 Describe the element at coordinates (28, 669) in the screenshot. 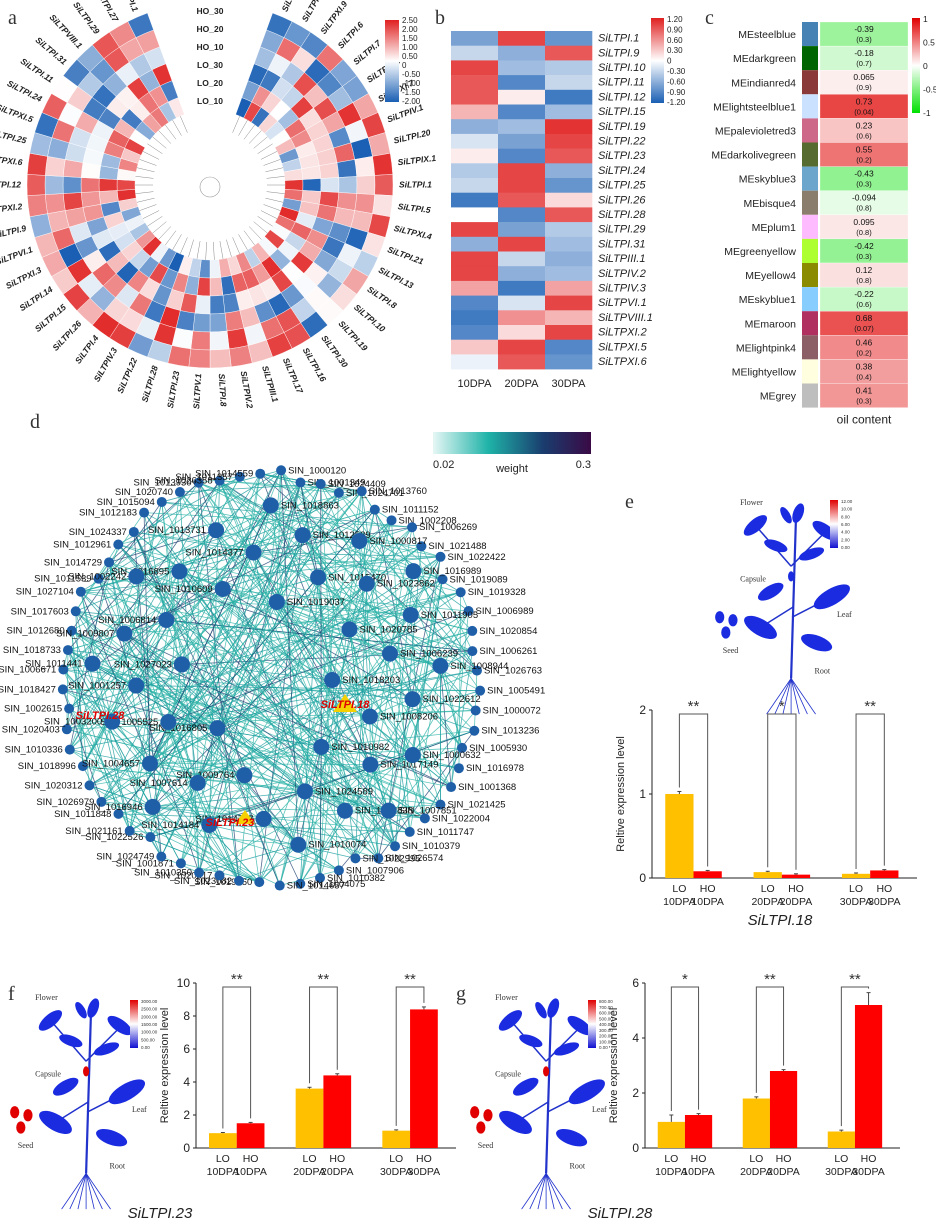

I see `node-label: SIN_1006671` at that location.